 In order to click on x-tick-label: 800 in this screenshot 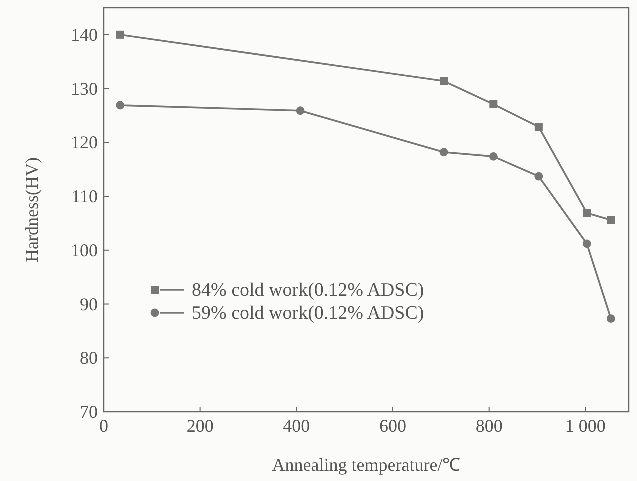, I will do `click(489, 426)`.